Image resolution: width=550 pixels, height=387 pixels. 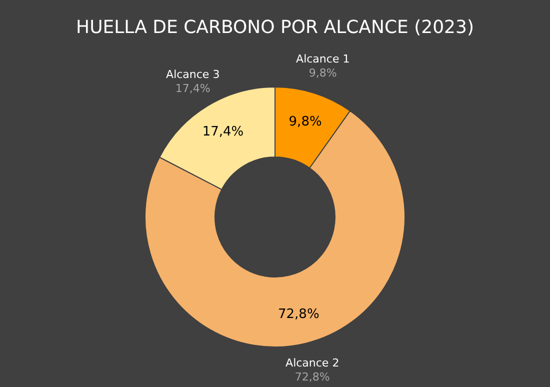 I want to click on text: 9,8%, so click(x=322, y=73).